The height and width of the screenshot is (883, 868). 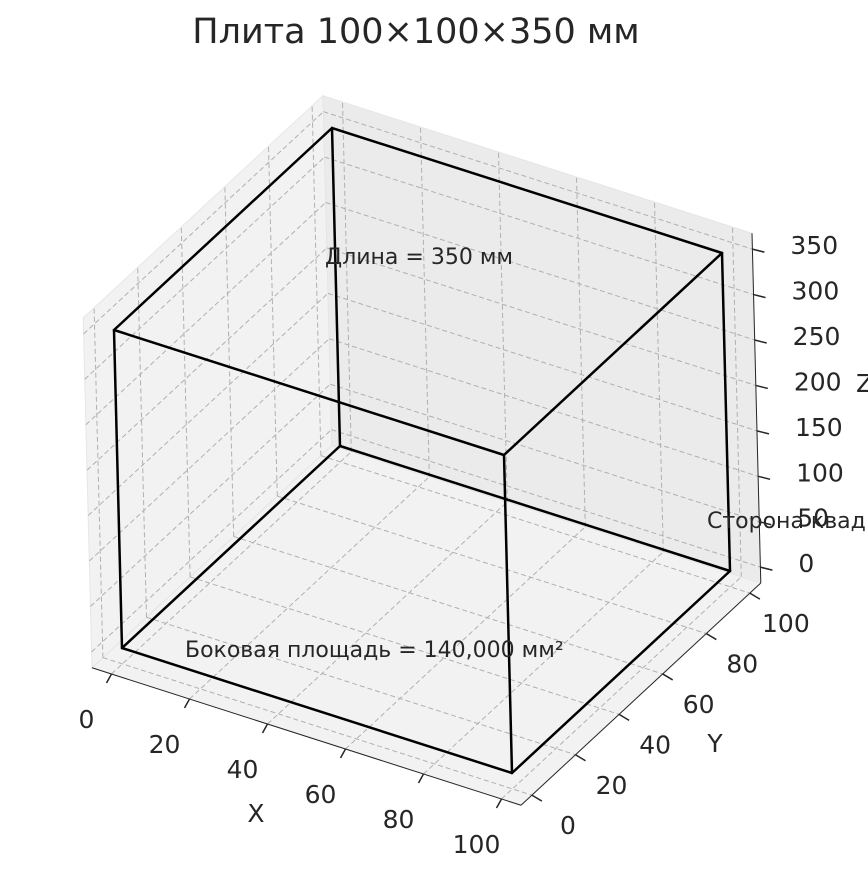 I want to click on z-tick-label: 350, so click(x=814, y=245).